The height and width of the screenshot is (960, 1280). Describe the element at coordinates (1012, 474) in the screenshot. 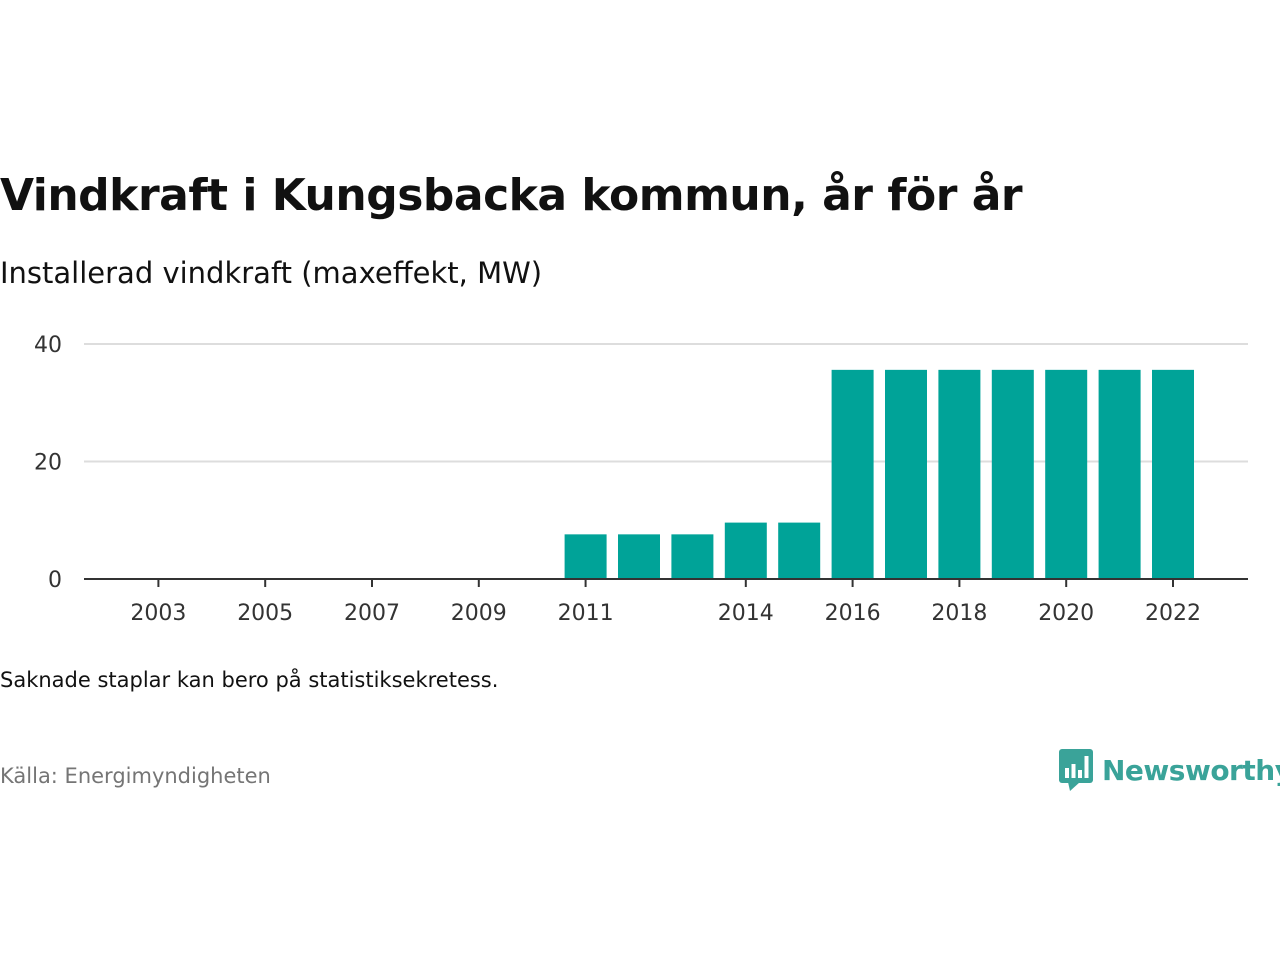

I see `bar-2019` at that location.